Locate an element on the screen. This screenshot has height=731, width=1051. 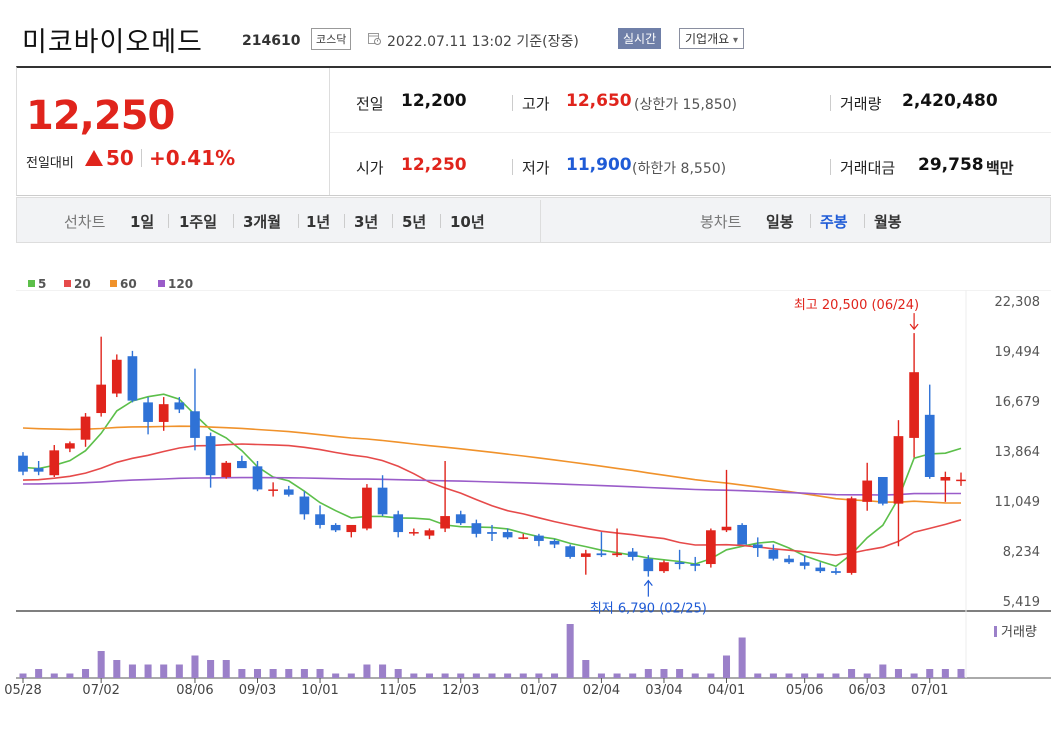
y-tick-label: 11,049 is located at coordinates (1018, 502).